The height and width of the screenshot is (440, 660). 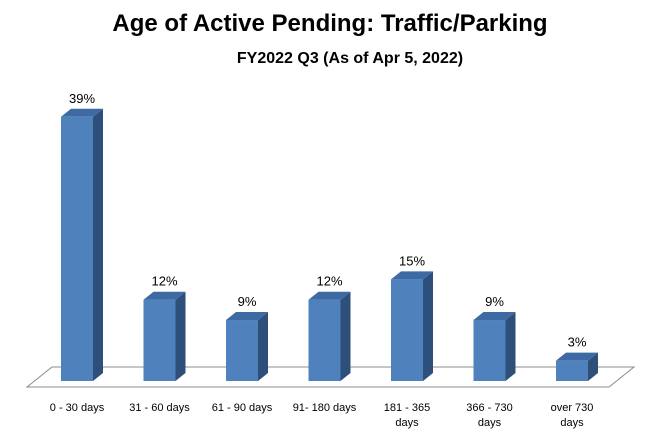 I want to click on x-tick-label-line: 181 - 365, so click(x=407, y=408).